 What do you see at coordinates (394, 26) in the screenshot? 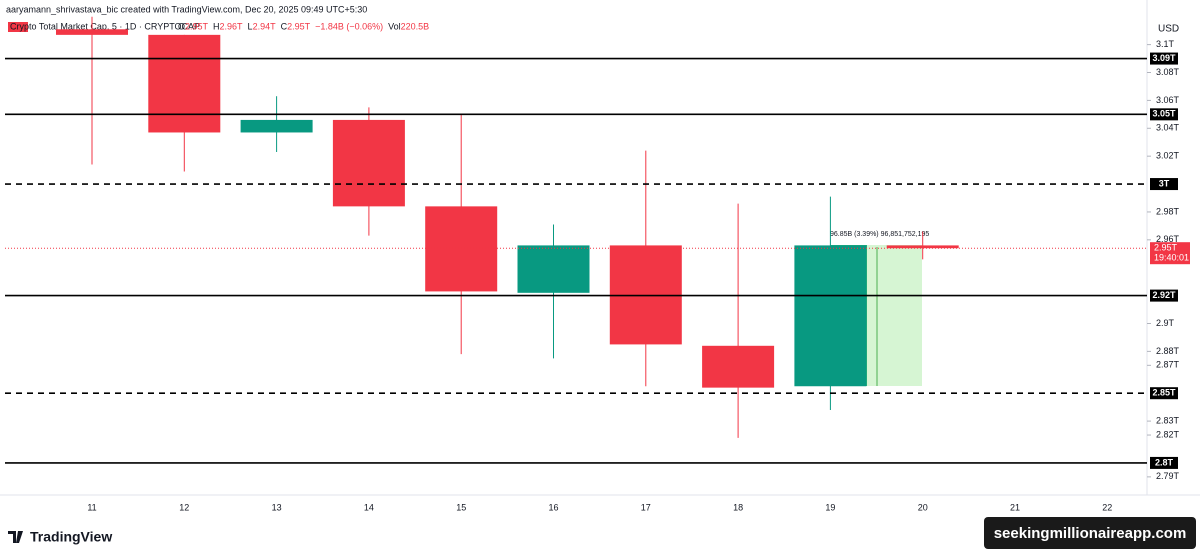
I see `legend-label: Vol` at bounding box center [394, 26].